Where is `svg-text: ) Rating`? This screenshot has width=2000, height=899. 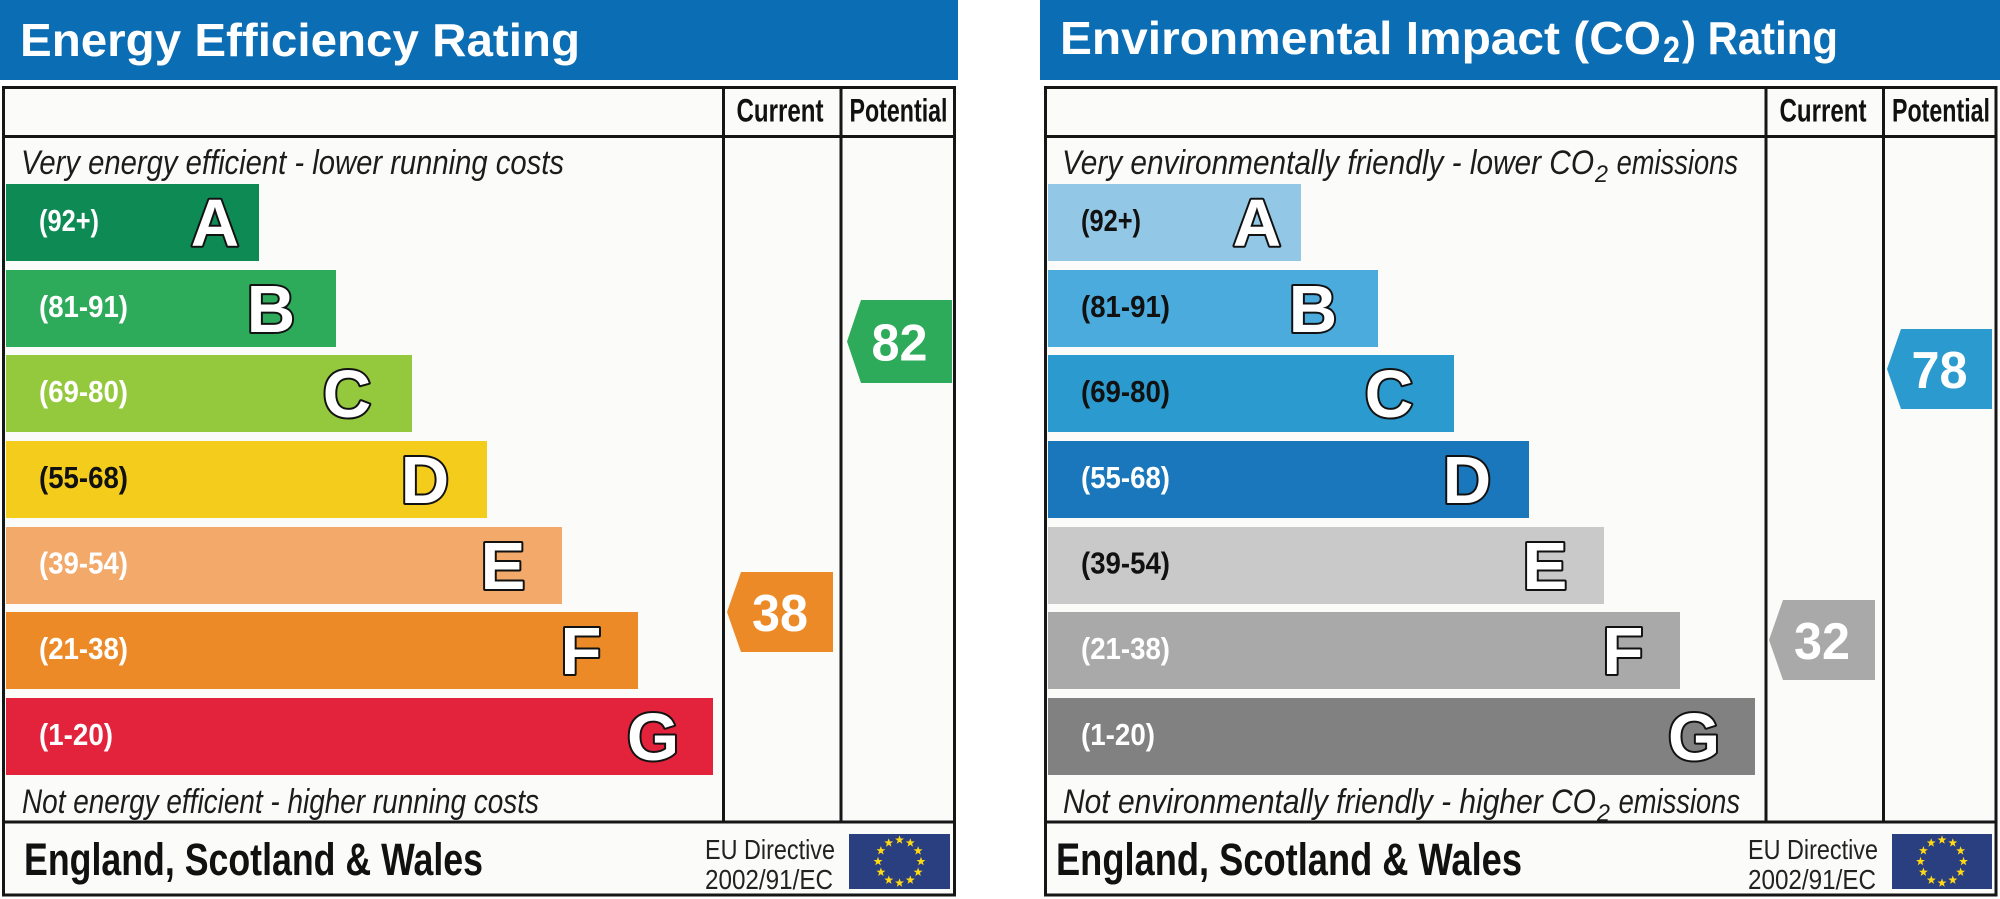 svg-text: ) Rating is located at coordinates (1760, 38).